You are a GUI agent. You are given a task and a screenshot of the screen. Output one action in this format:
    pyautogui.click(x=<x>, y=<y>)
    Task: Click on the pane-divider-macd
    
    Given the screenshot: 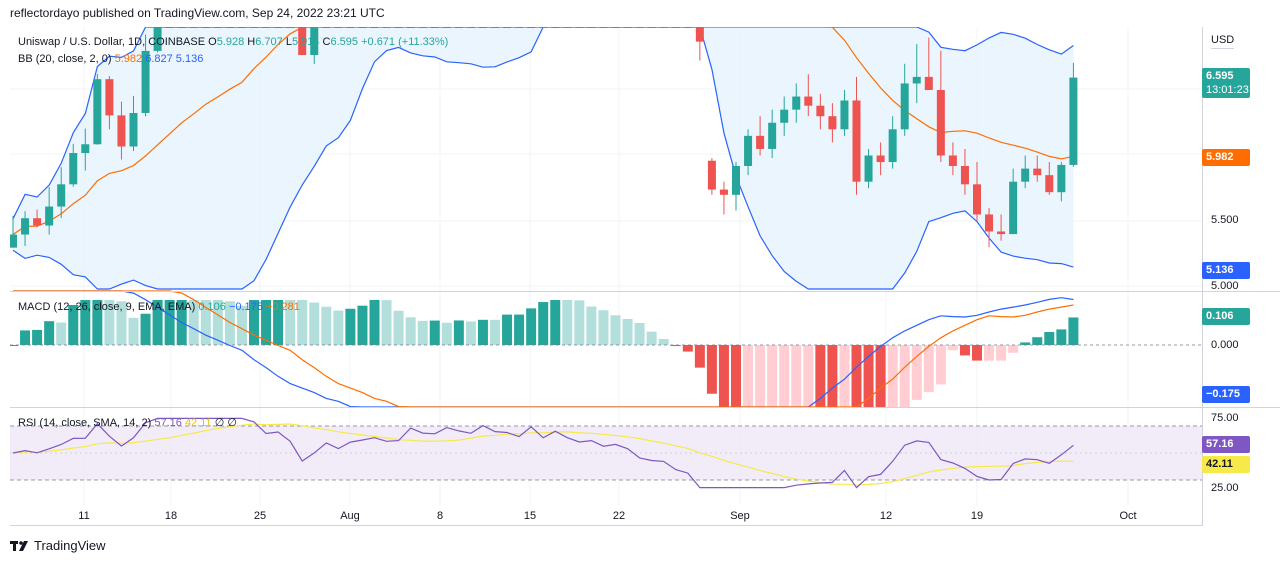 What is the action you would take?
    pyautogui.click(x=645, y=291)
    